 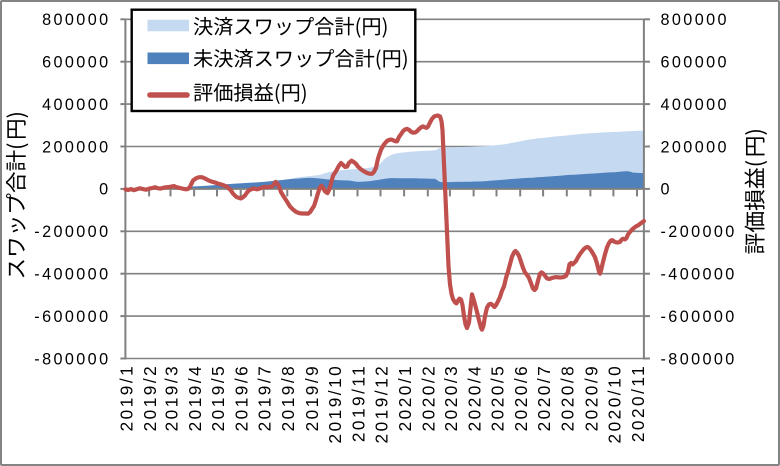 What do you see at coordinates (429, 398) in the screenshot?
I see `svg-text: 2020/2` at bounding box center [429, 398].